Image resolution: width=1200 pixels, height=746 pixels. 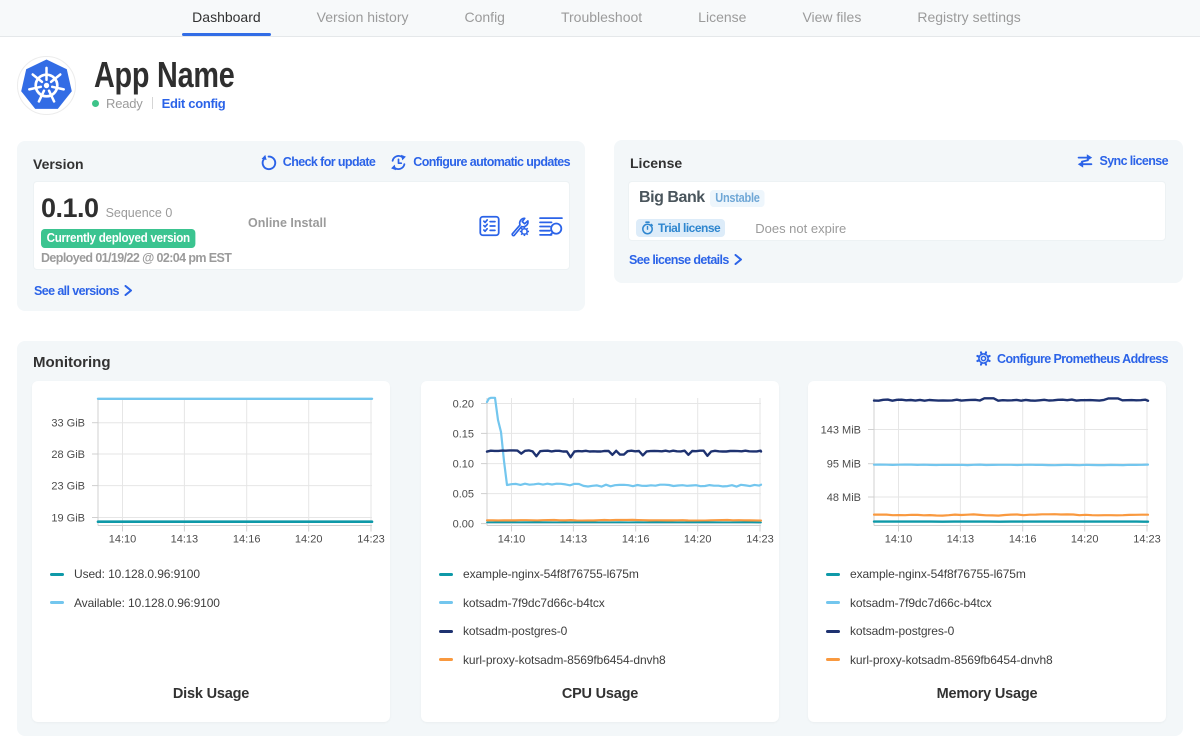 I want to click on svg-text: 0.10, so click(x=463, y=465).